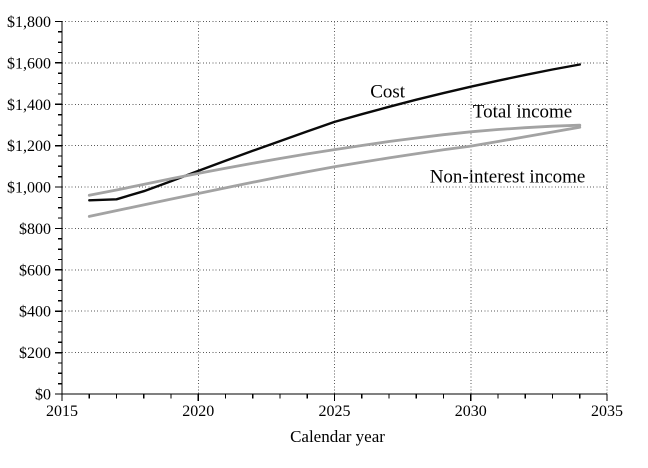 The image size is (648, 468). Describe the element at coordinates (334, 160) in the screenshot. I see `series-line-total-income` at that location.